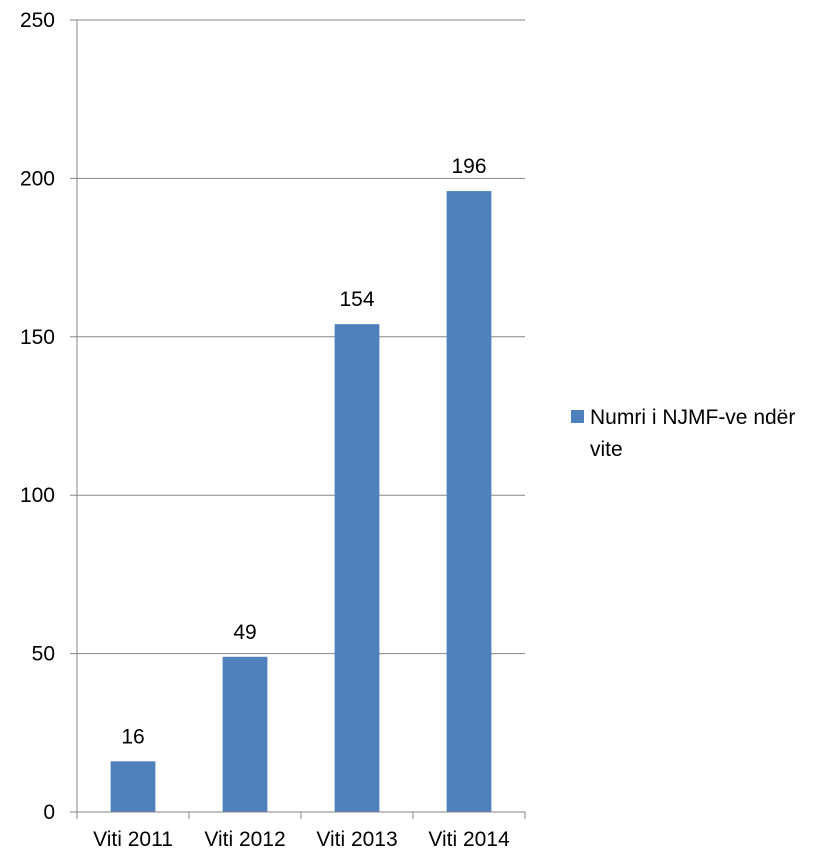 The width and height of the screenshot is (836, 860). Describe the element at coordinates (244, 632) in the screenshot. I see `data-label: 49` at that location.